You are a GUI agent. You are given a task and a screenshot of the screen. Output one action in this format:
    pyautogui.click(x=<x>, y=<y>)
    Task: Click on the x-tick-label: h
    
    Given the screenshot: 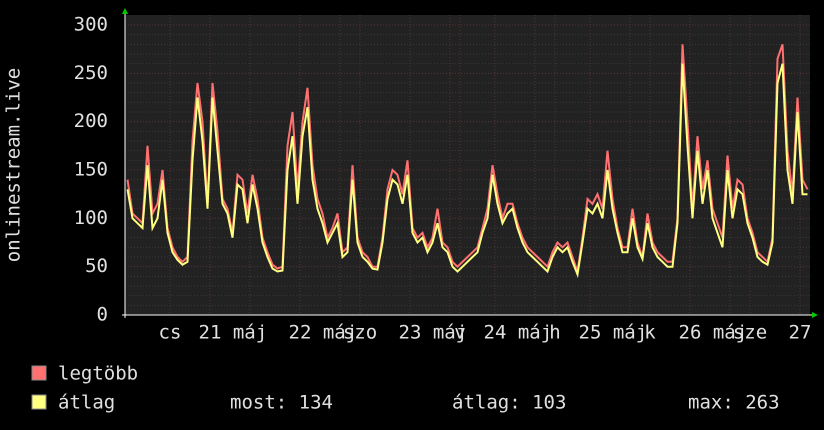 What is the action you would take?
    pyautogui.click(x=554, y=333)
    